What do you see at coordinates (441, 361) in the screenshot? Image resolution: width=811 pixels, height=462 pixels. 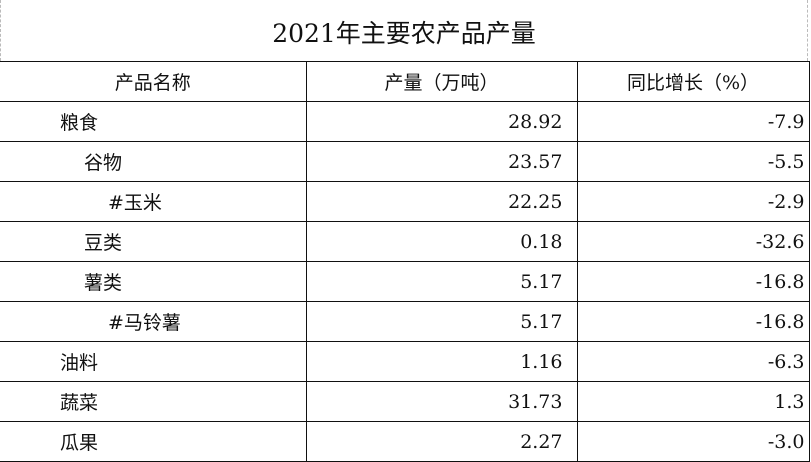 I see `output-value: 1.16` at bounding box center [441, 361].